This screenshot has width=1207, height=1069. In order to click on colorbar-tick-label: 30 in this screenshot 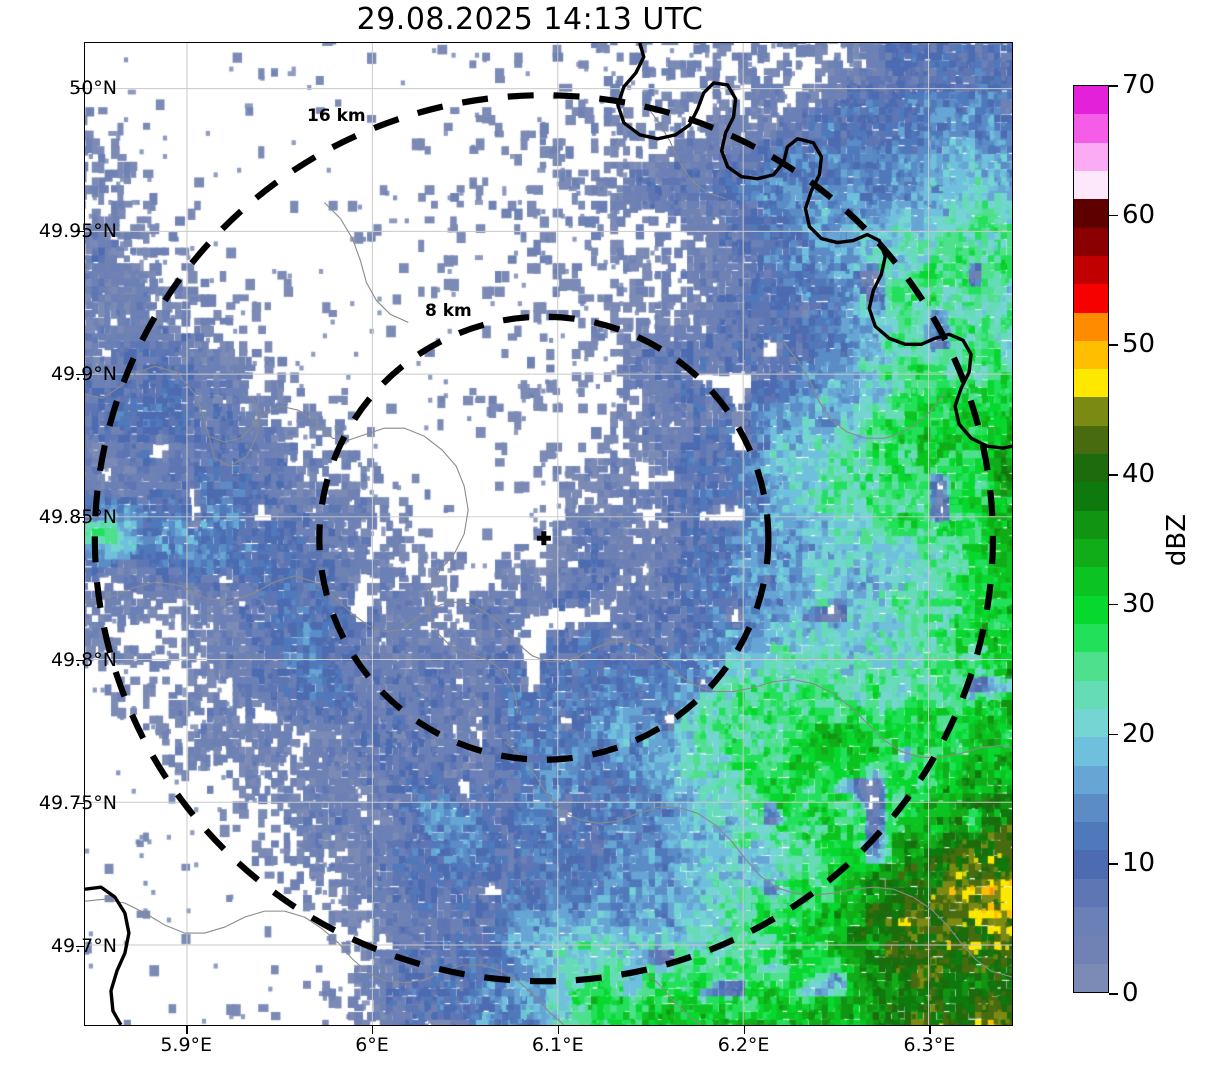, I will do `click(1139, 603)`.